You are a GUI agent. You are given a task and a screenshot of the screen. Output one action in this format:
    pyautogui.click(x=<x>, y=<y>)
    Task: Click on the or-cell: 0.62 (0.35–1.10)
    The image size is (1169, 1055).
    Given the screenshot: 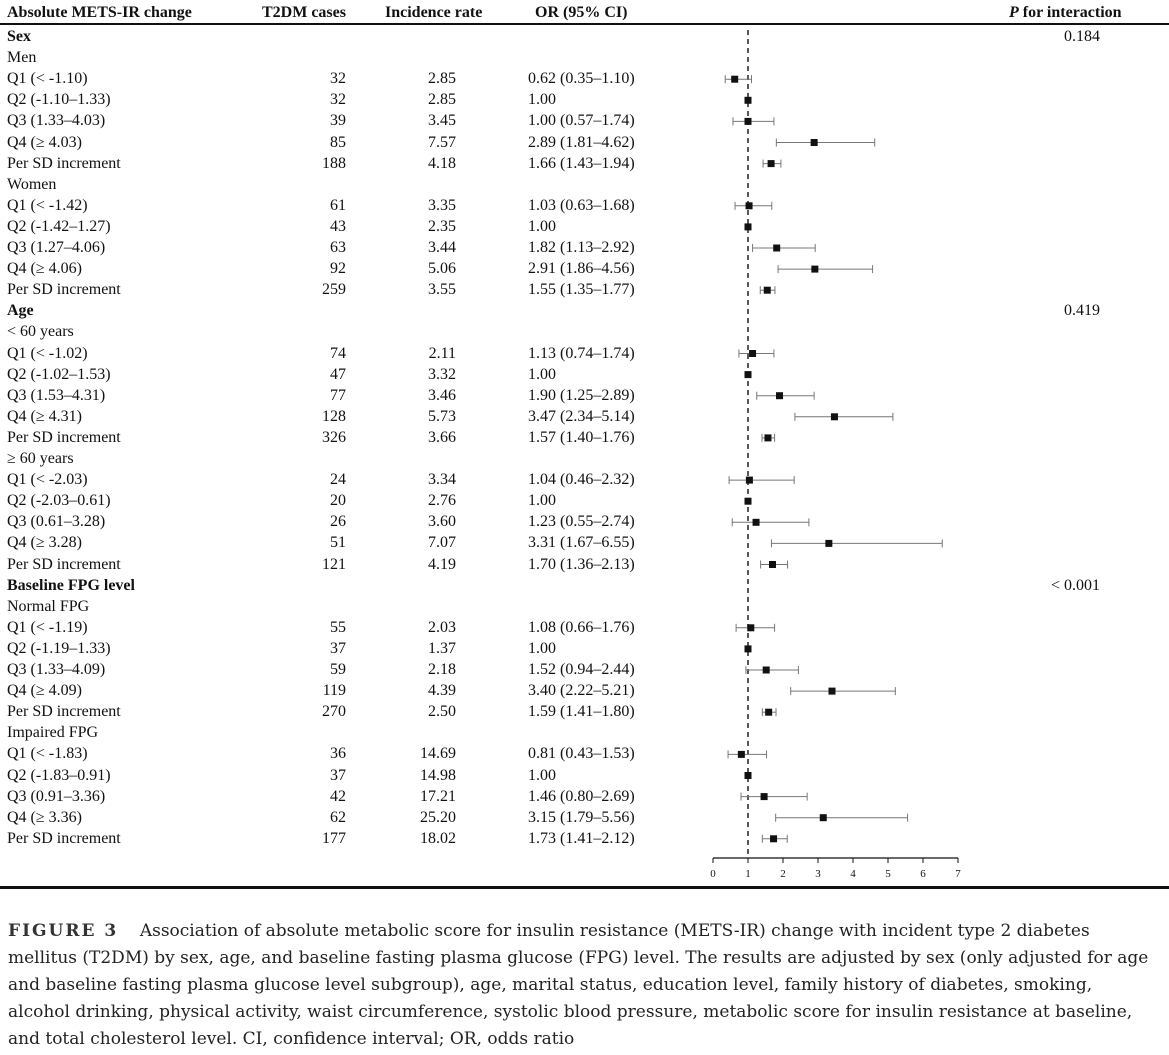 What is the action you would take?
    pyautogui.click(x=581, y=79)
    